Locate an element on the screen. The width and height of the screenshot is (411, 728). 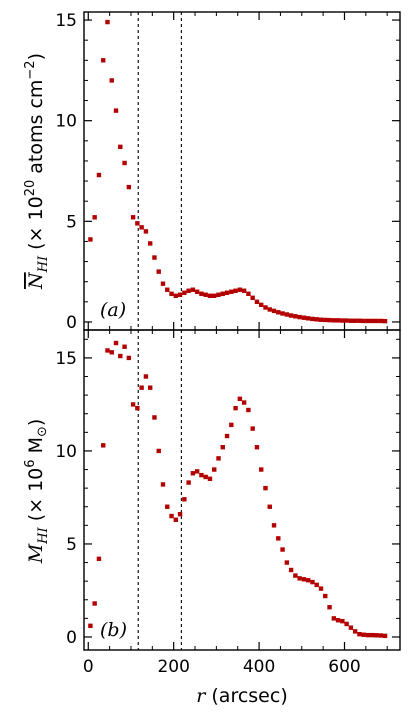
reference-lines-b is located at coordinates (159, 490).